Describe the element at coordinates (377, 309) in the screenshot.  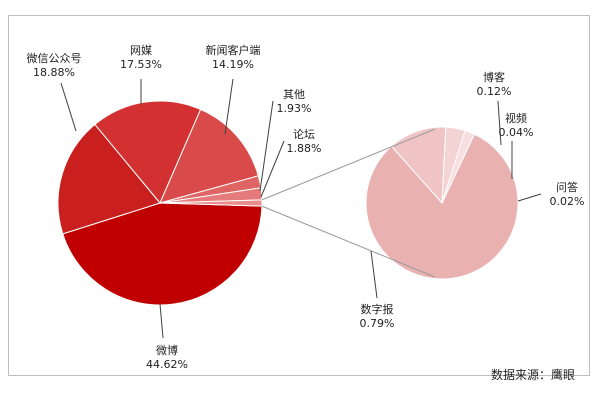
I see `secondary-label-0: 数字报` at that location.